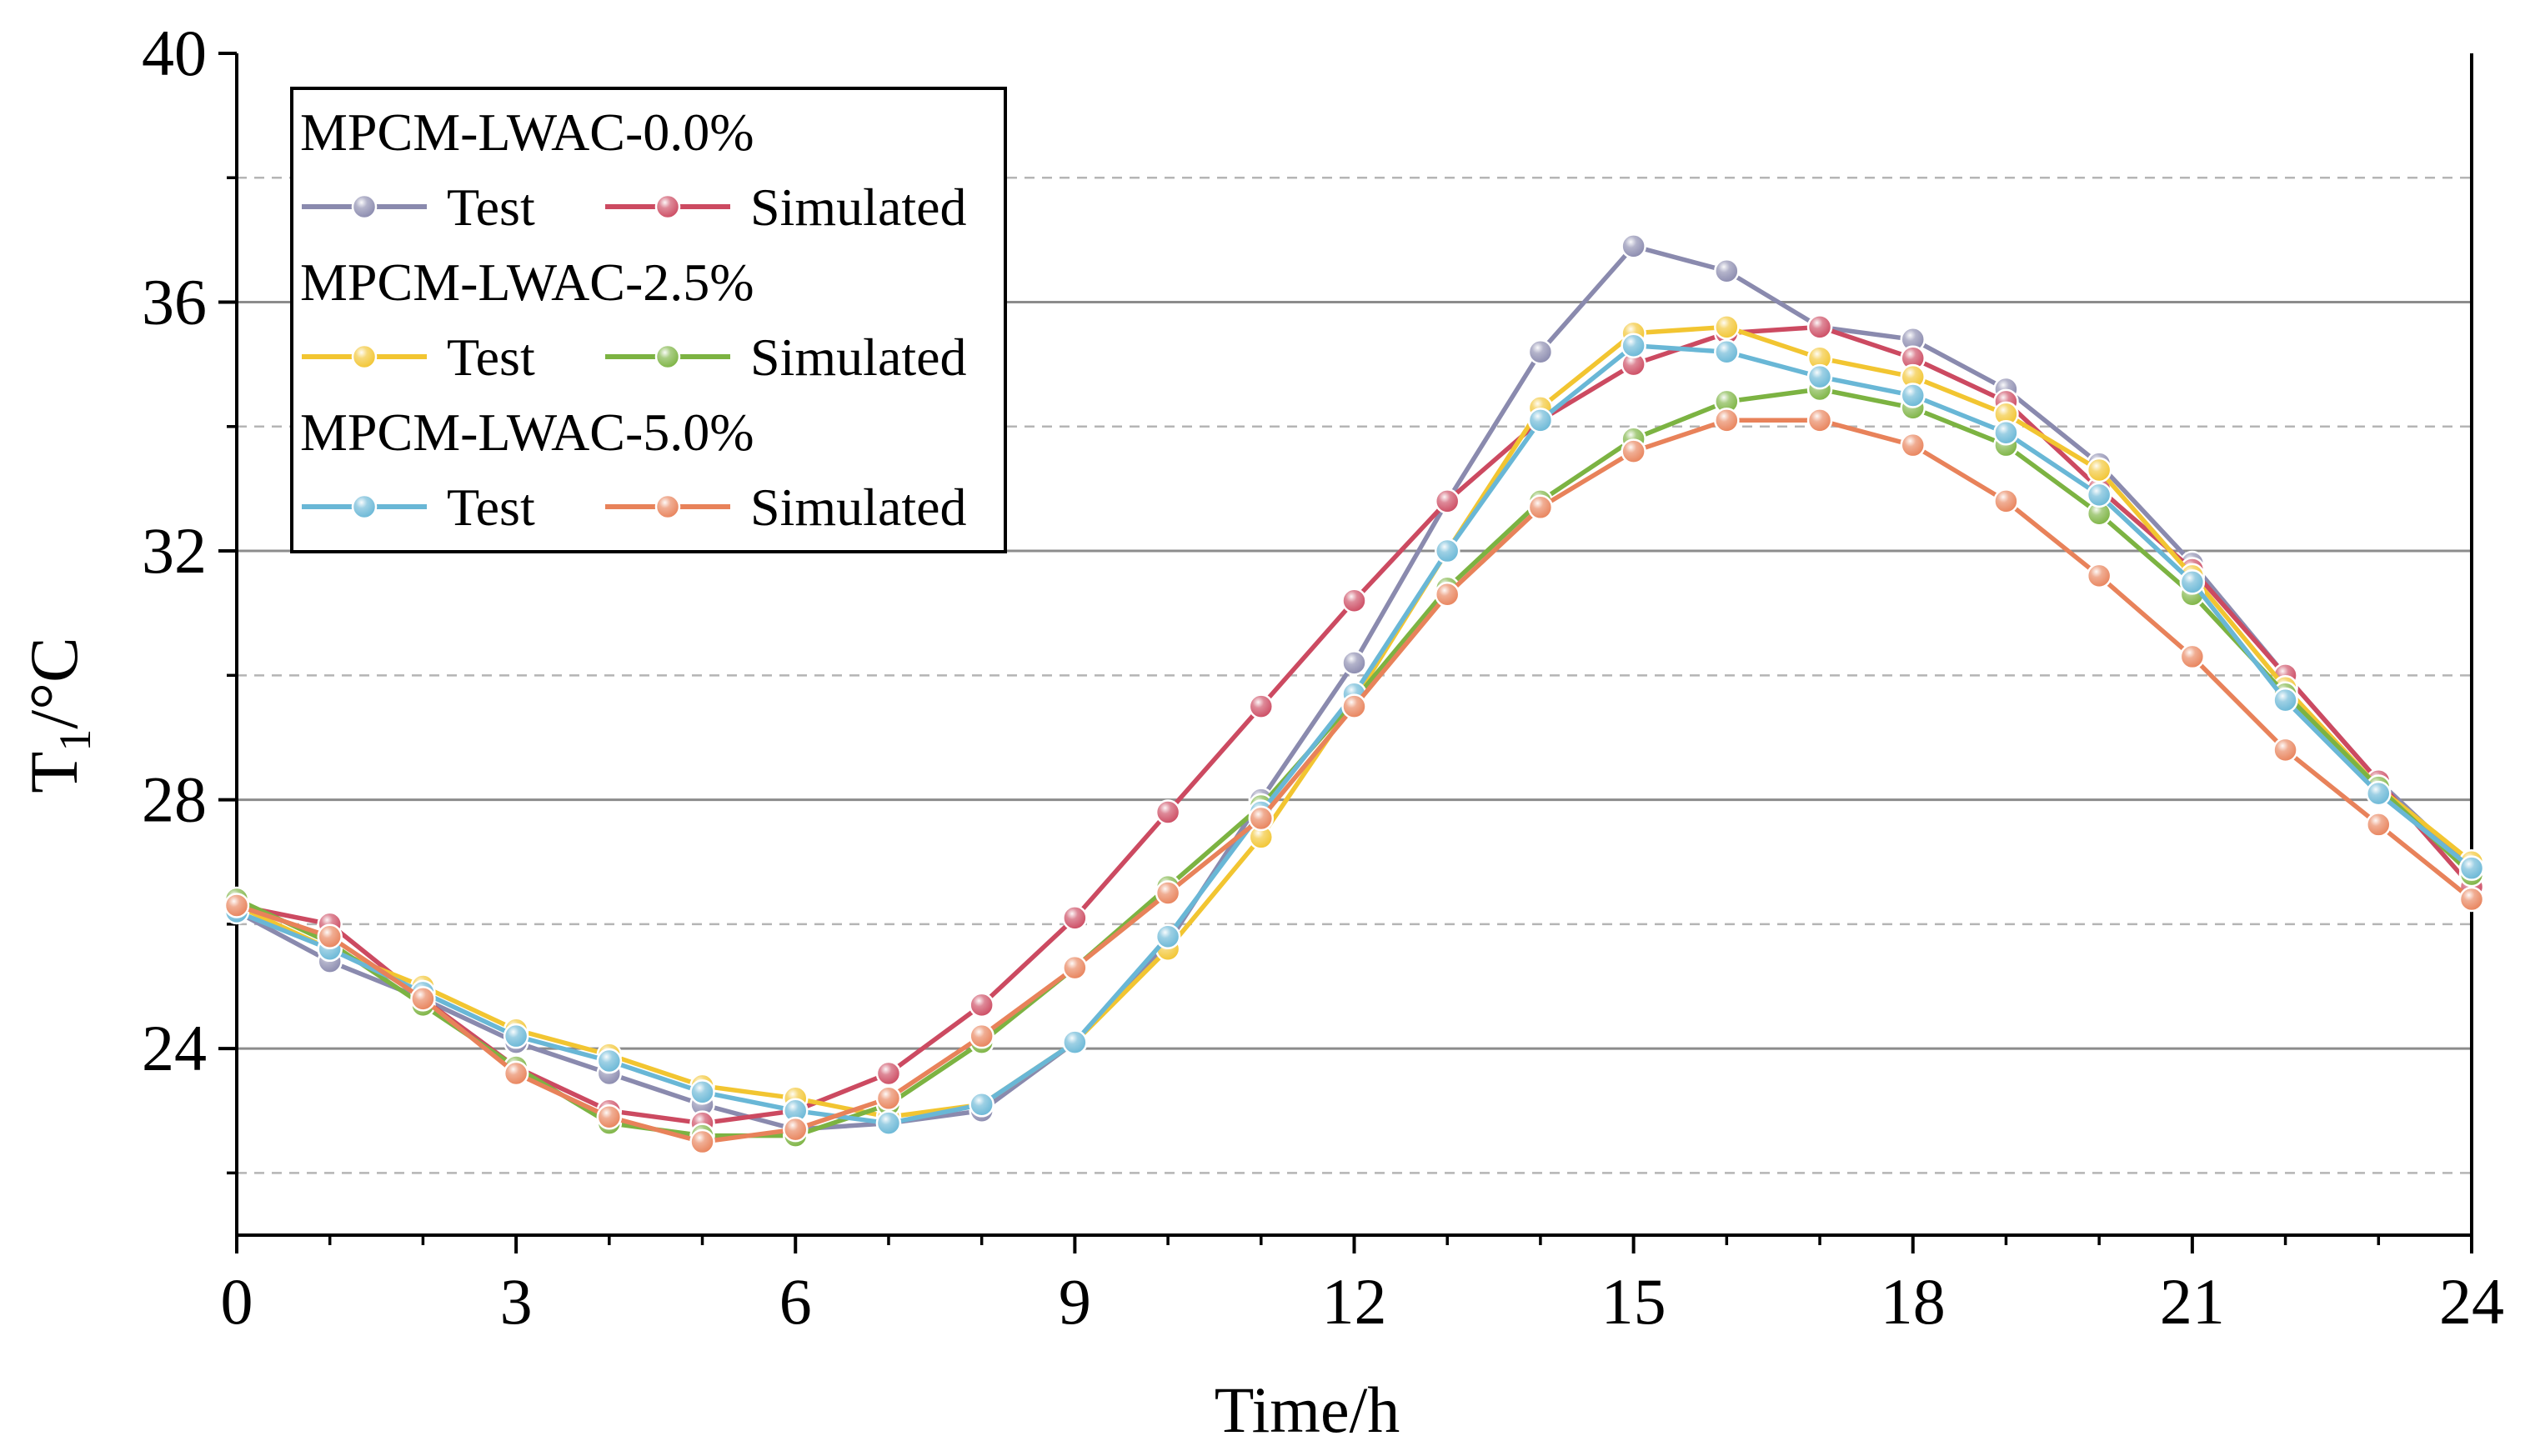 This screenshot has height=1456, width=2525. I want to click on legend-group-title: MPCM-LWAC-5.0%, so click(527, 432).